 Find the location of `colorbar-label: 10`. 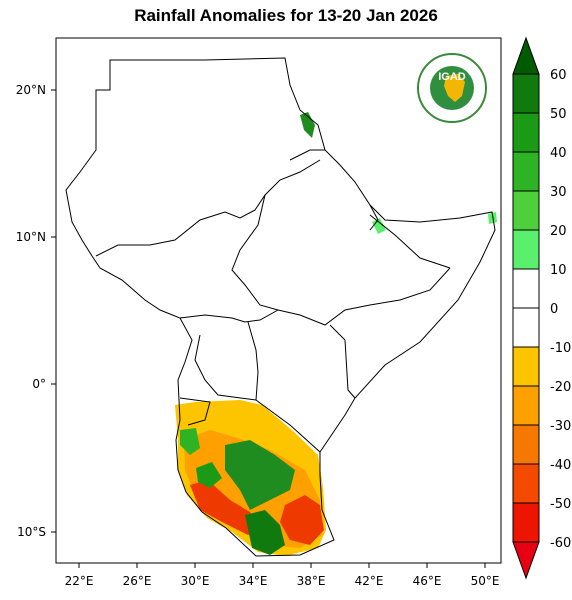

colorbar-label: 10 is located at coordinates (558, 270).